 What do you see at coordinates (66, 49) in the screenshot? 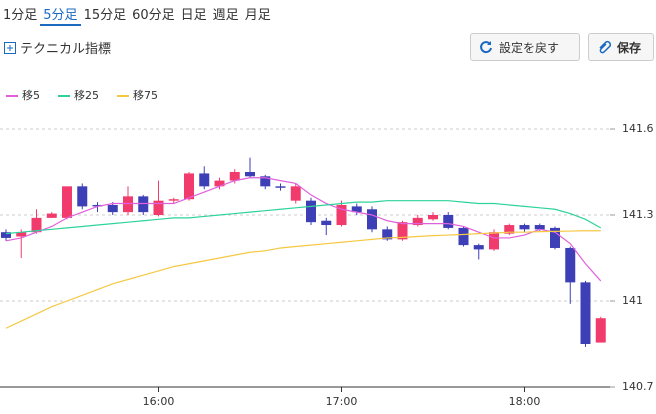
I see `indicator-label: テクニカル指標` at bounding box center [66, 49].